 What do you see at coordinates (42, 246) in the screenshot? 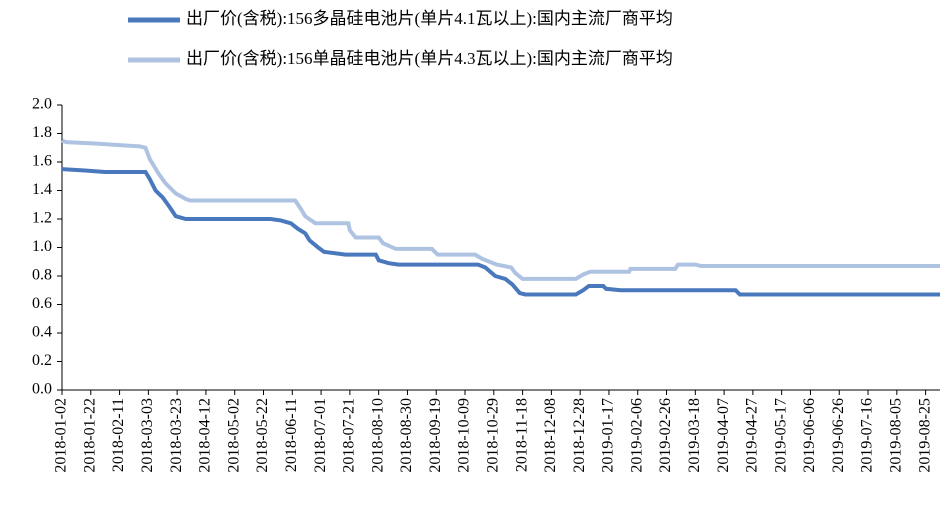
I see `y-tick-label: 1.0` at bounding box center [42, 246].